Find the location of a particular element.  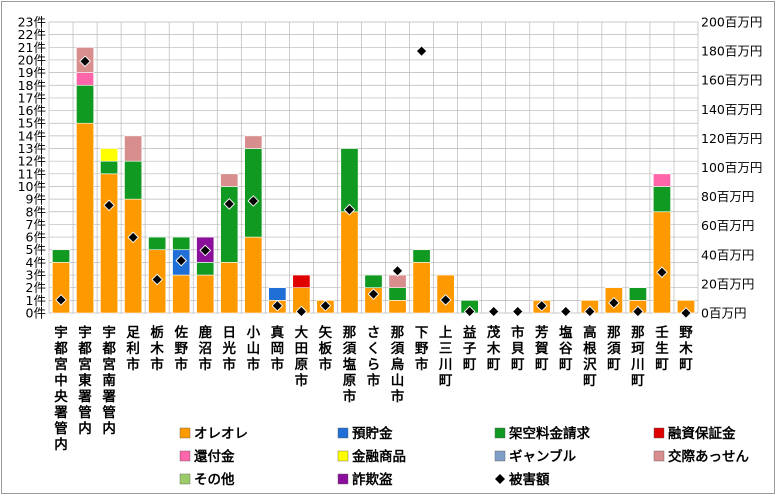

legend-label: 還付金 is located at coordinates (214, 456).